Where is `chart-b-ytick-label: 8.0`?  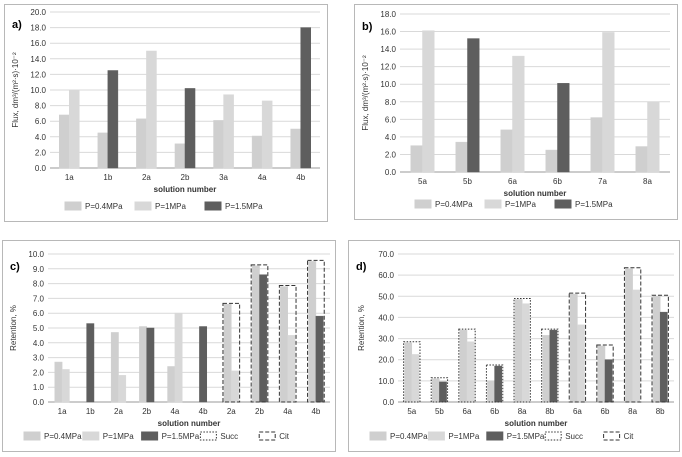
chart-b-ytick-label: 8.0 is located at coordinates (391, 102).